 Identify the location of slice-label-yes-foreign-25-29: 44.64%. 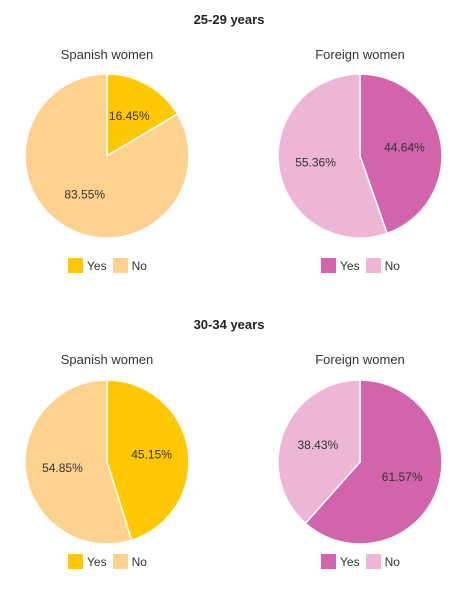
(404, 148).